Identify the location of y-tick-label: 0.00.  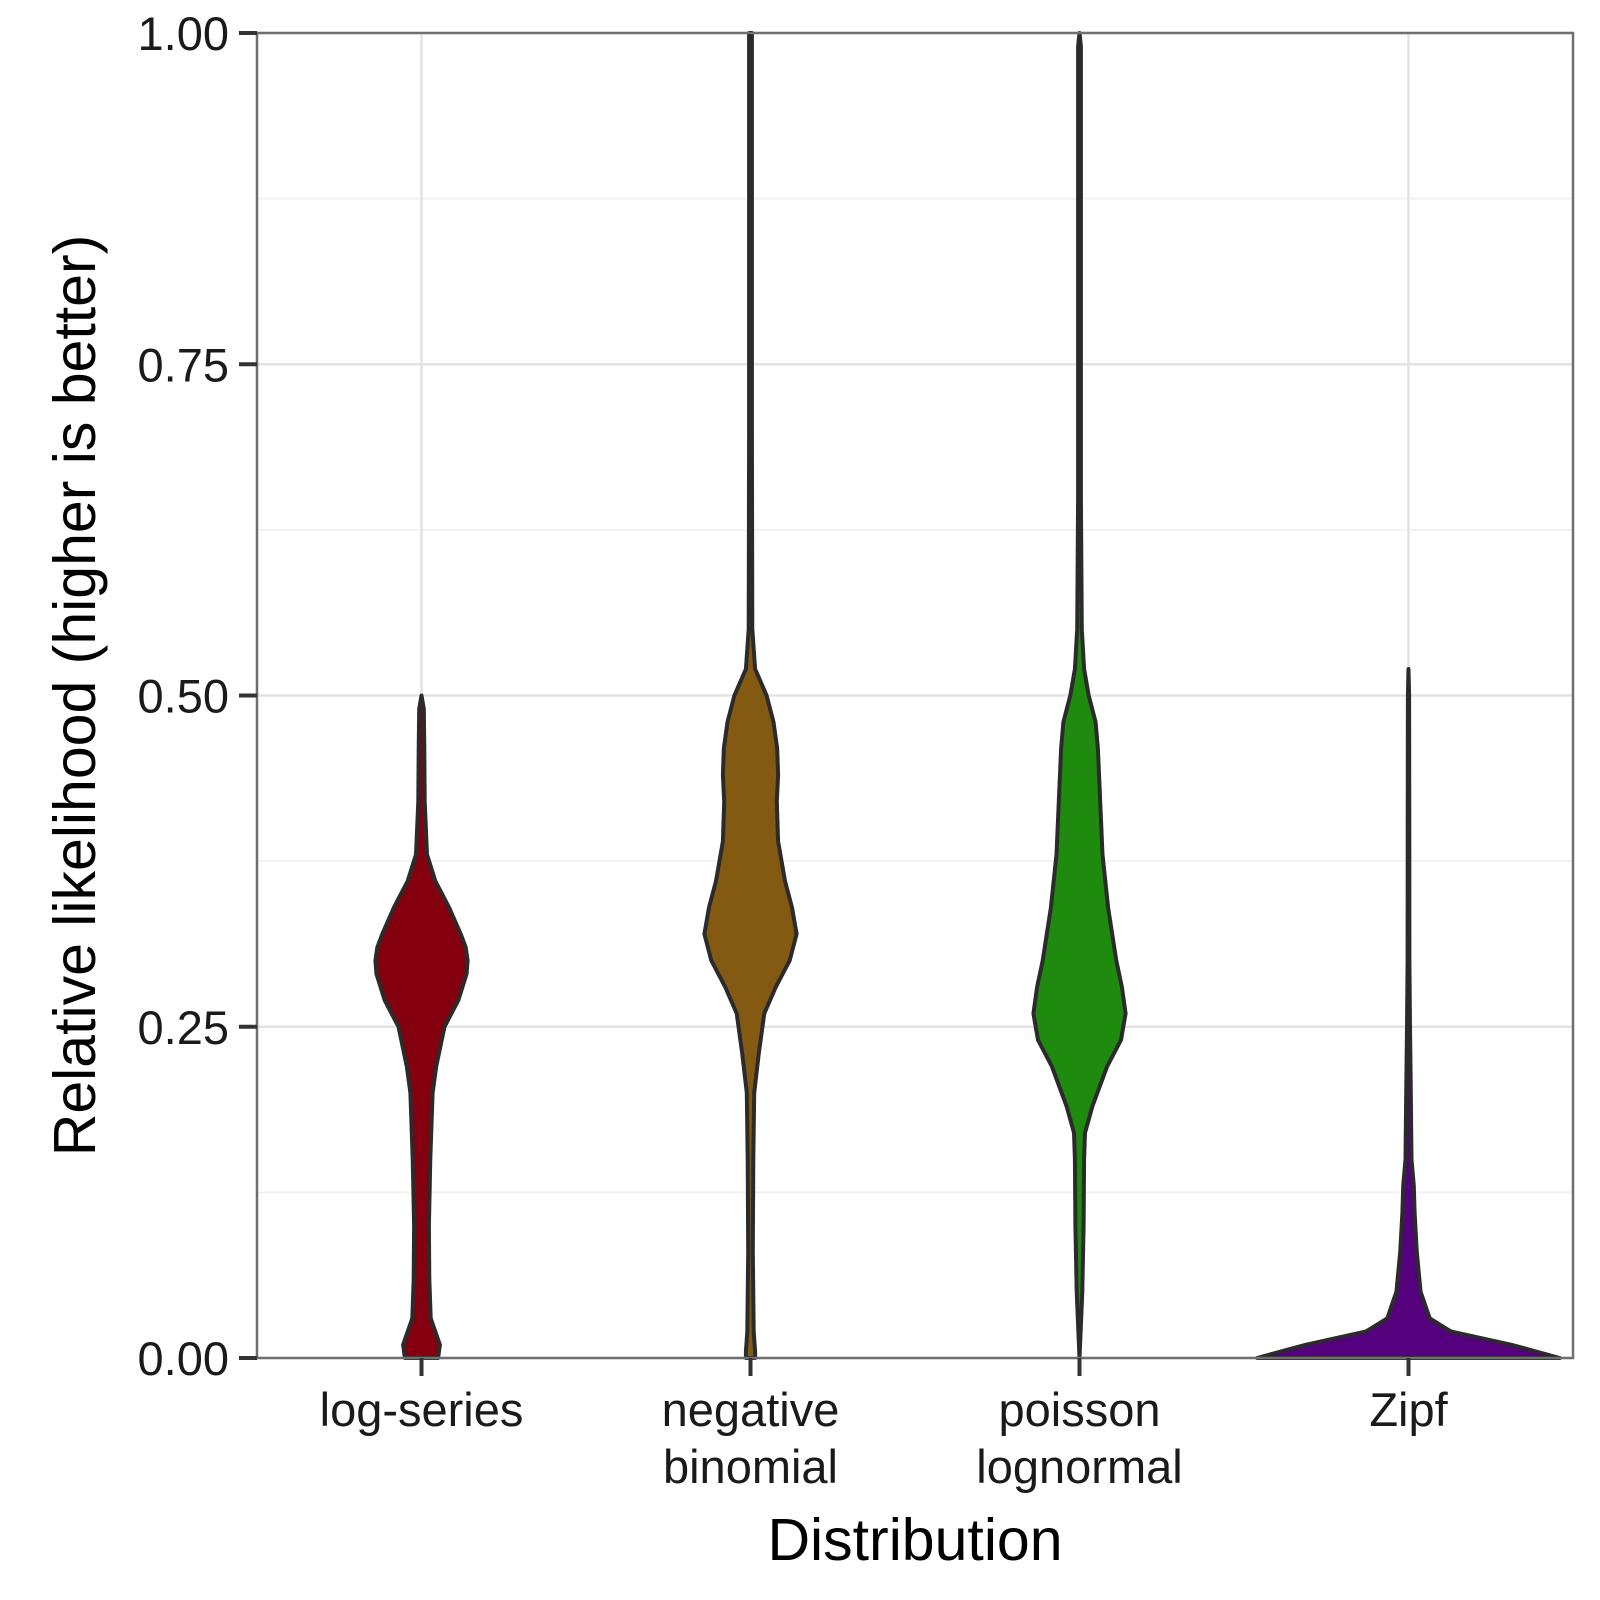
(183, 1358).